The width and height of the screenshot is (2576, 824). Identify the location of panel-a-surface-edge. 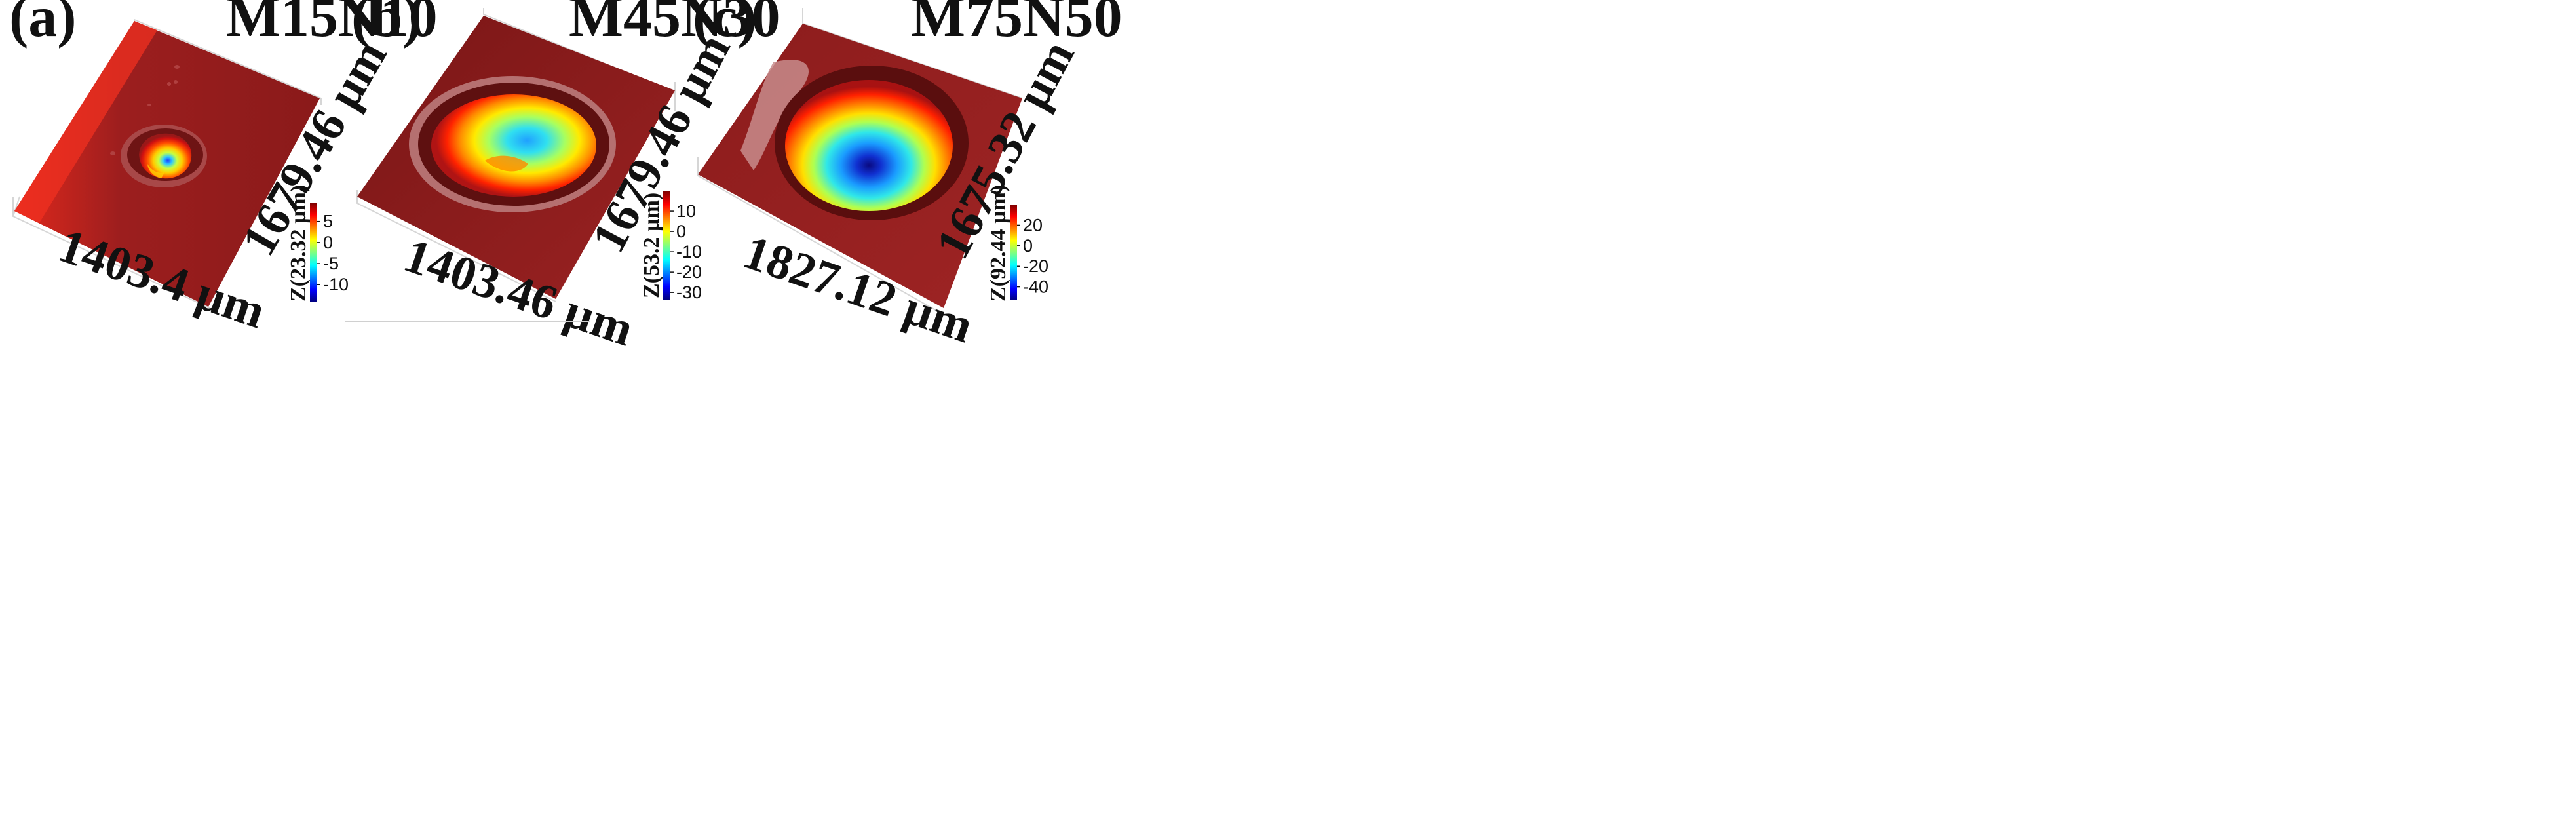
(85, 122).